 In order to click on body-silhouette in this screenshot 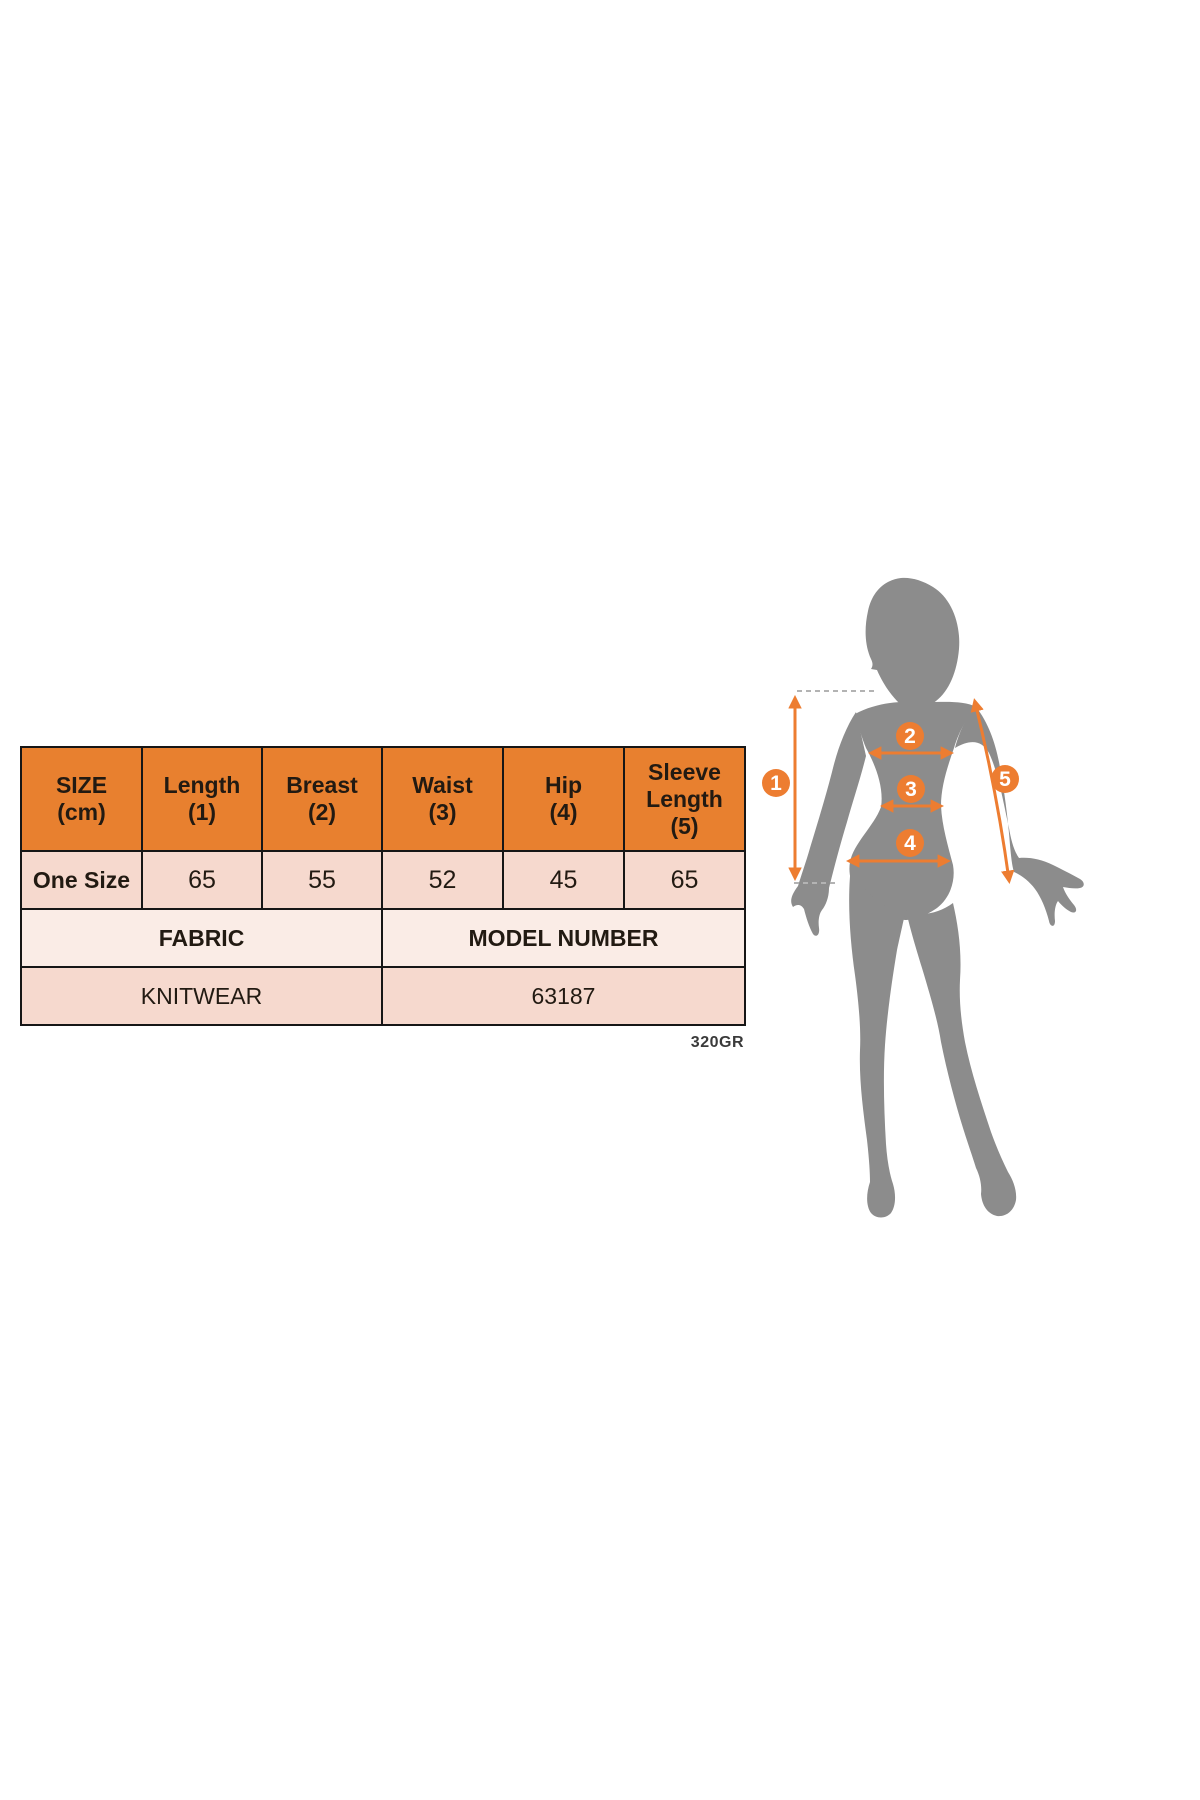, I will do `click(937, 897)`.